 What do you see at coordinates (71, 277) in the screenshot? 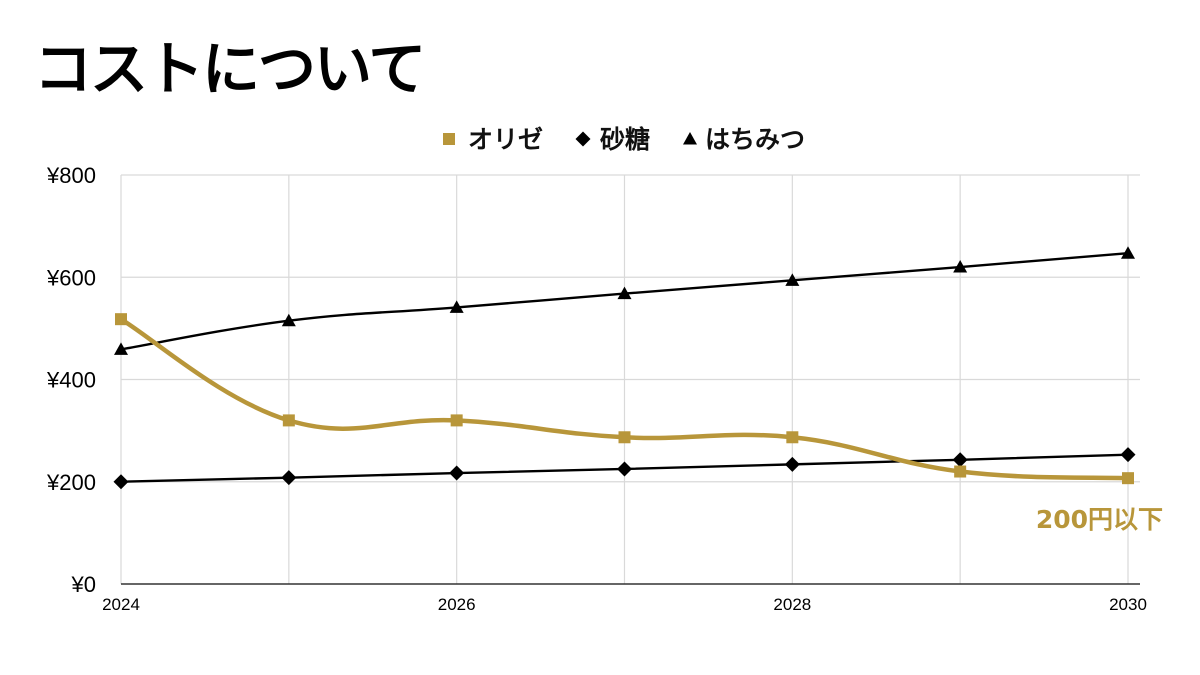
I see `y-tick-label: ¥600` at bounding box center [71, 277].